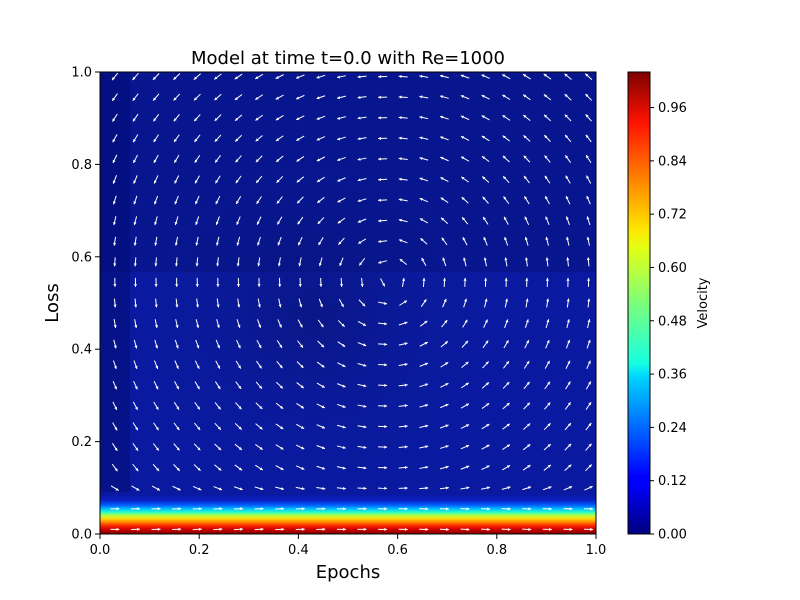  Describe the element at coordinates (672, 428) in the screenshot. I see `colorbar-tick-label: 0.24` at that location.